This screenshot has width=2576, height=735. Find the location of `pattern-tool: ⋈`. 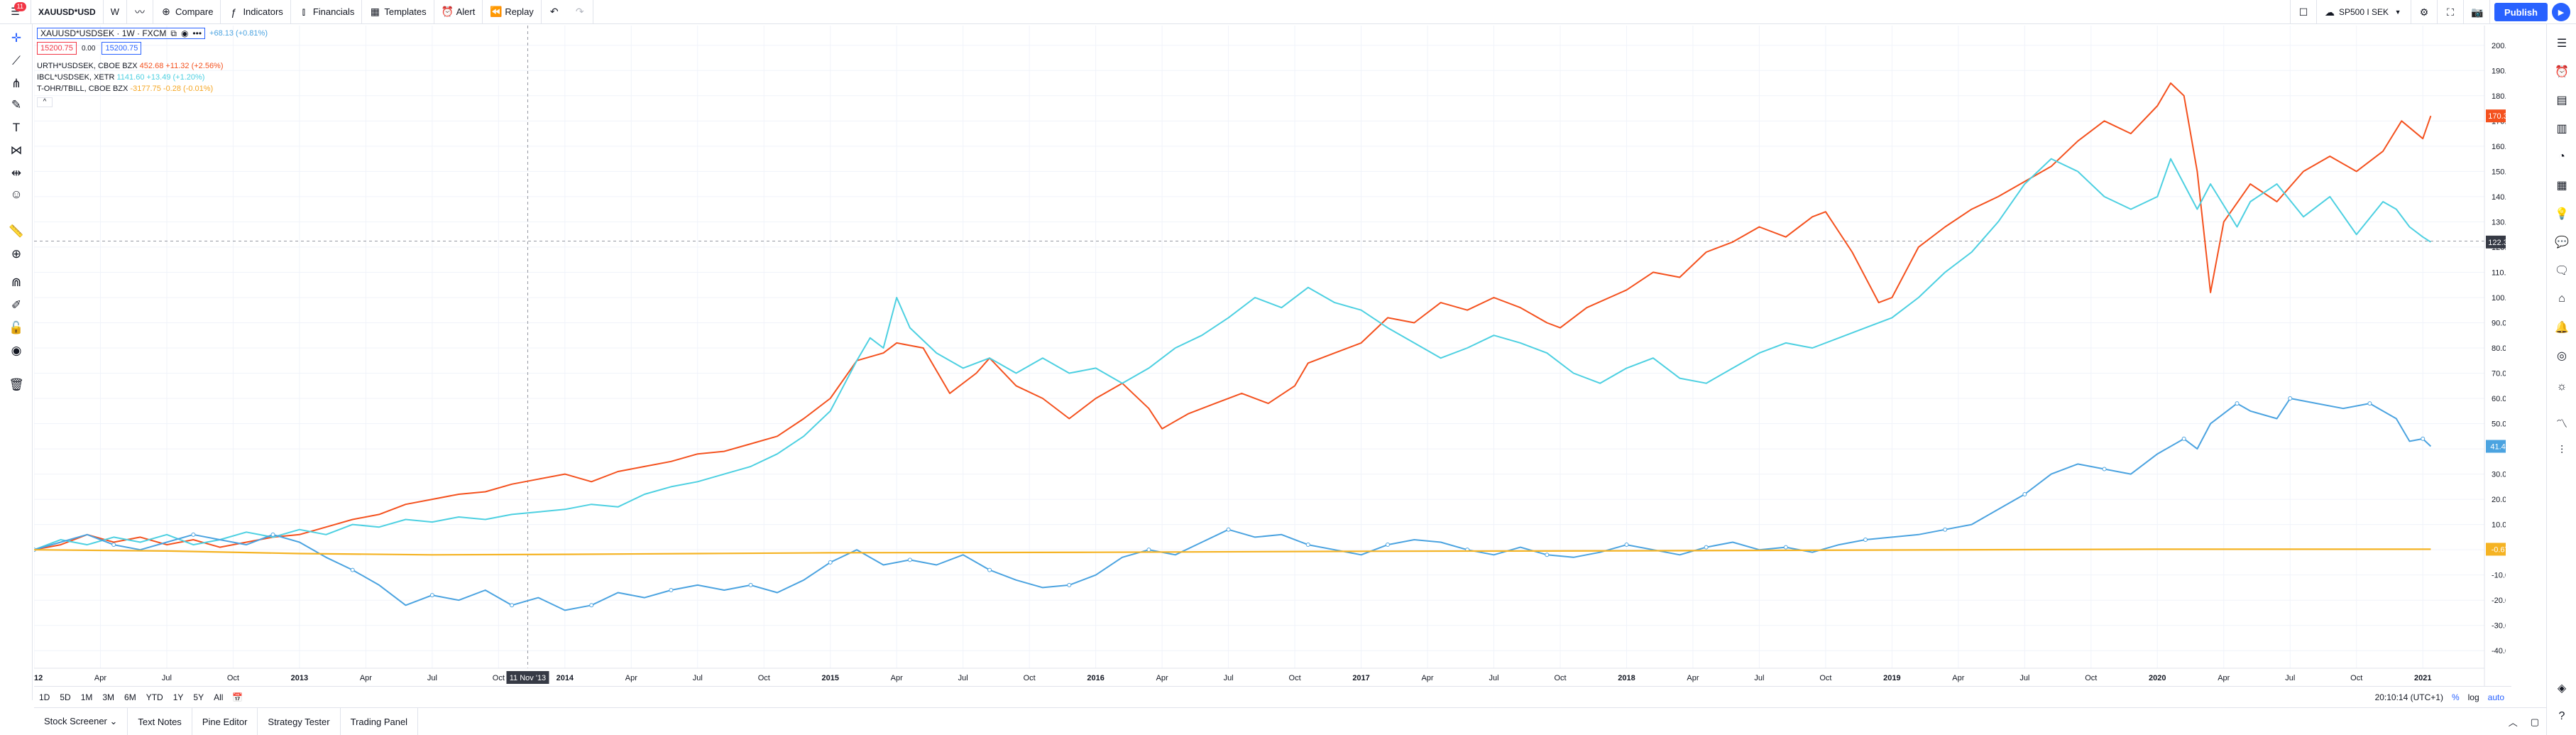

pattern-tool: ⋈ is located at coordinates (16, 150).